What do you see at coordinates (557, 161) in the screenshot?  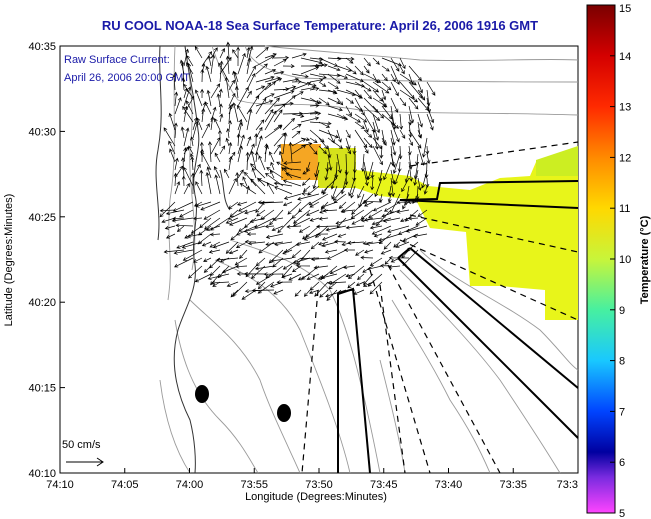 I see `sst-patch-east-top` at bounding box center [557, 161].